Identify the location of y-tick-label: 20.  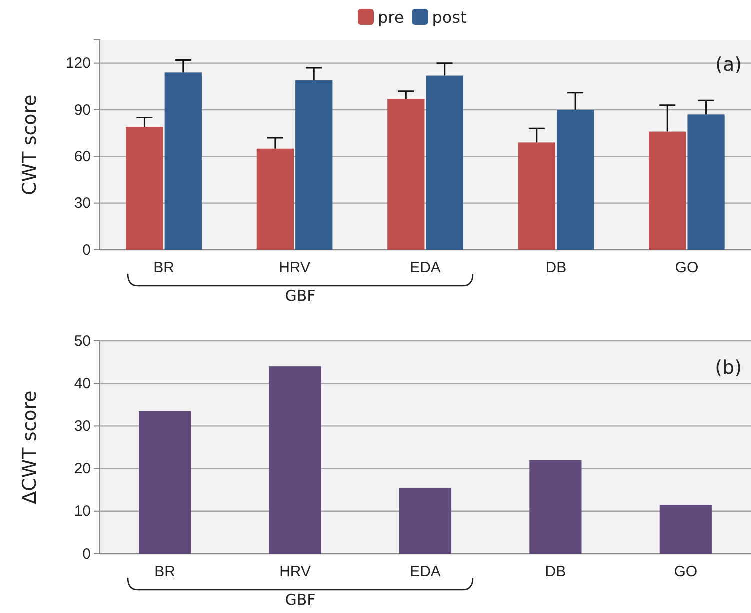
(82, 469).